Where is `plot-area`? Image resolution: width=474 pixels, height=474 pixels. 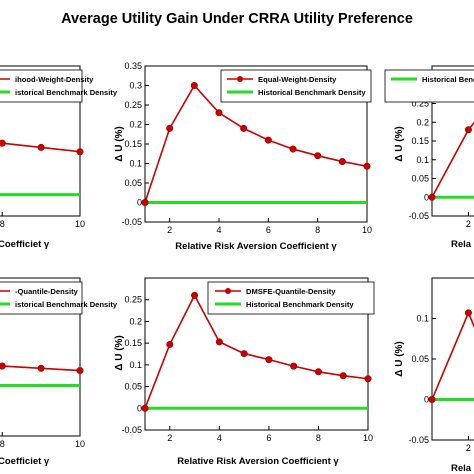 plot-area is located at coordinates (452, 359).